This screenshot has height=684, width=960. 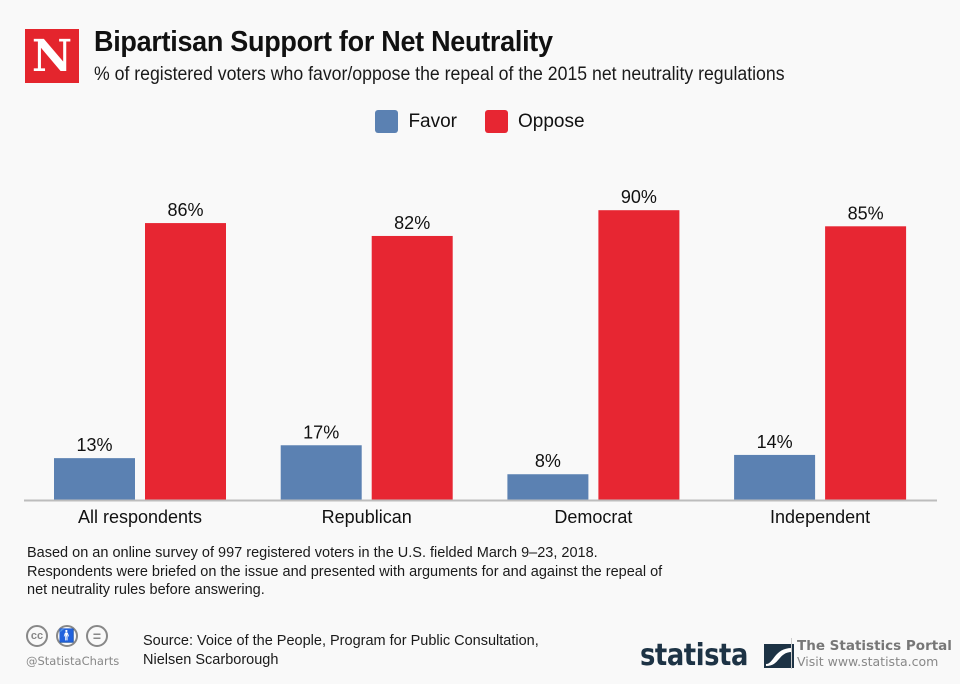 I want to click on license-icons: cc 🚹 =, so click(x=67, y=636).